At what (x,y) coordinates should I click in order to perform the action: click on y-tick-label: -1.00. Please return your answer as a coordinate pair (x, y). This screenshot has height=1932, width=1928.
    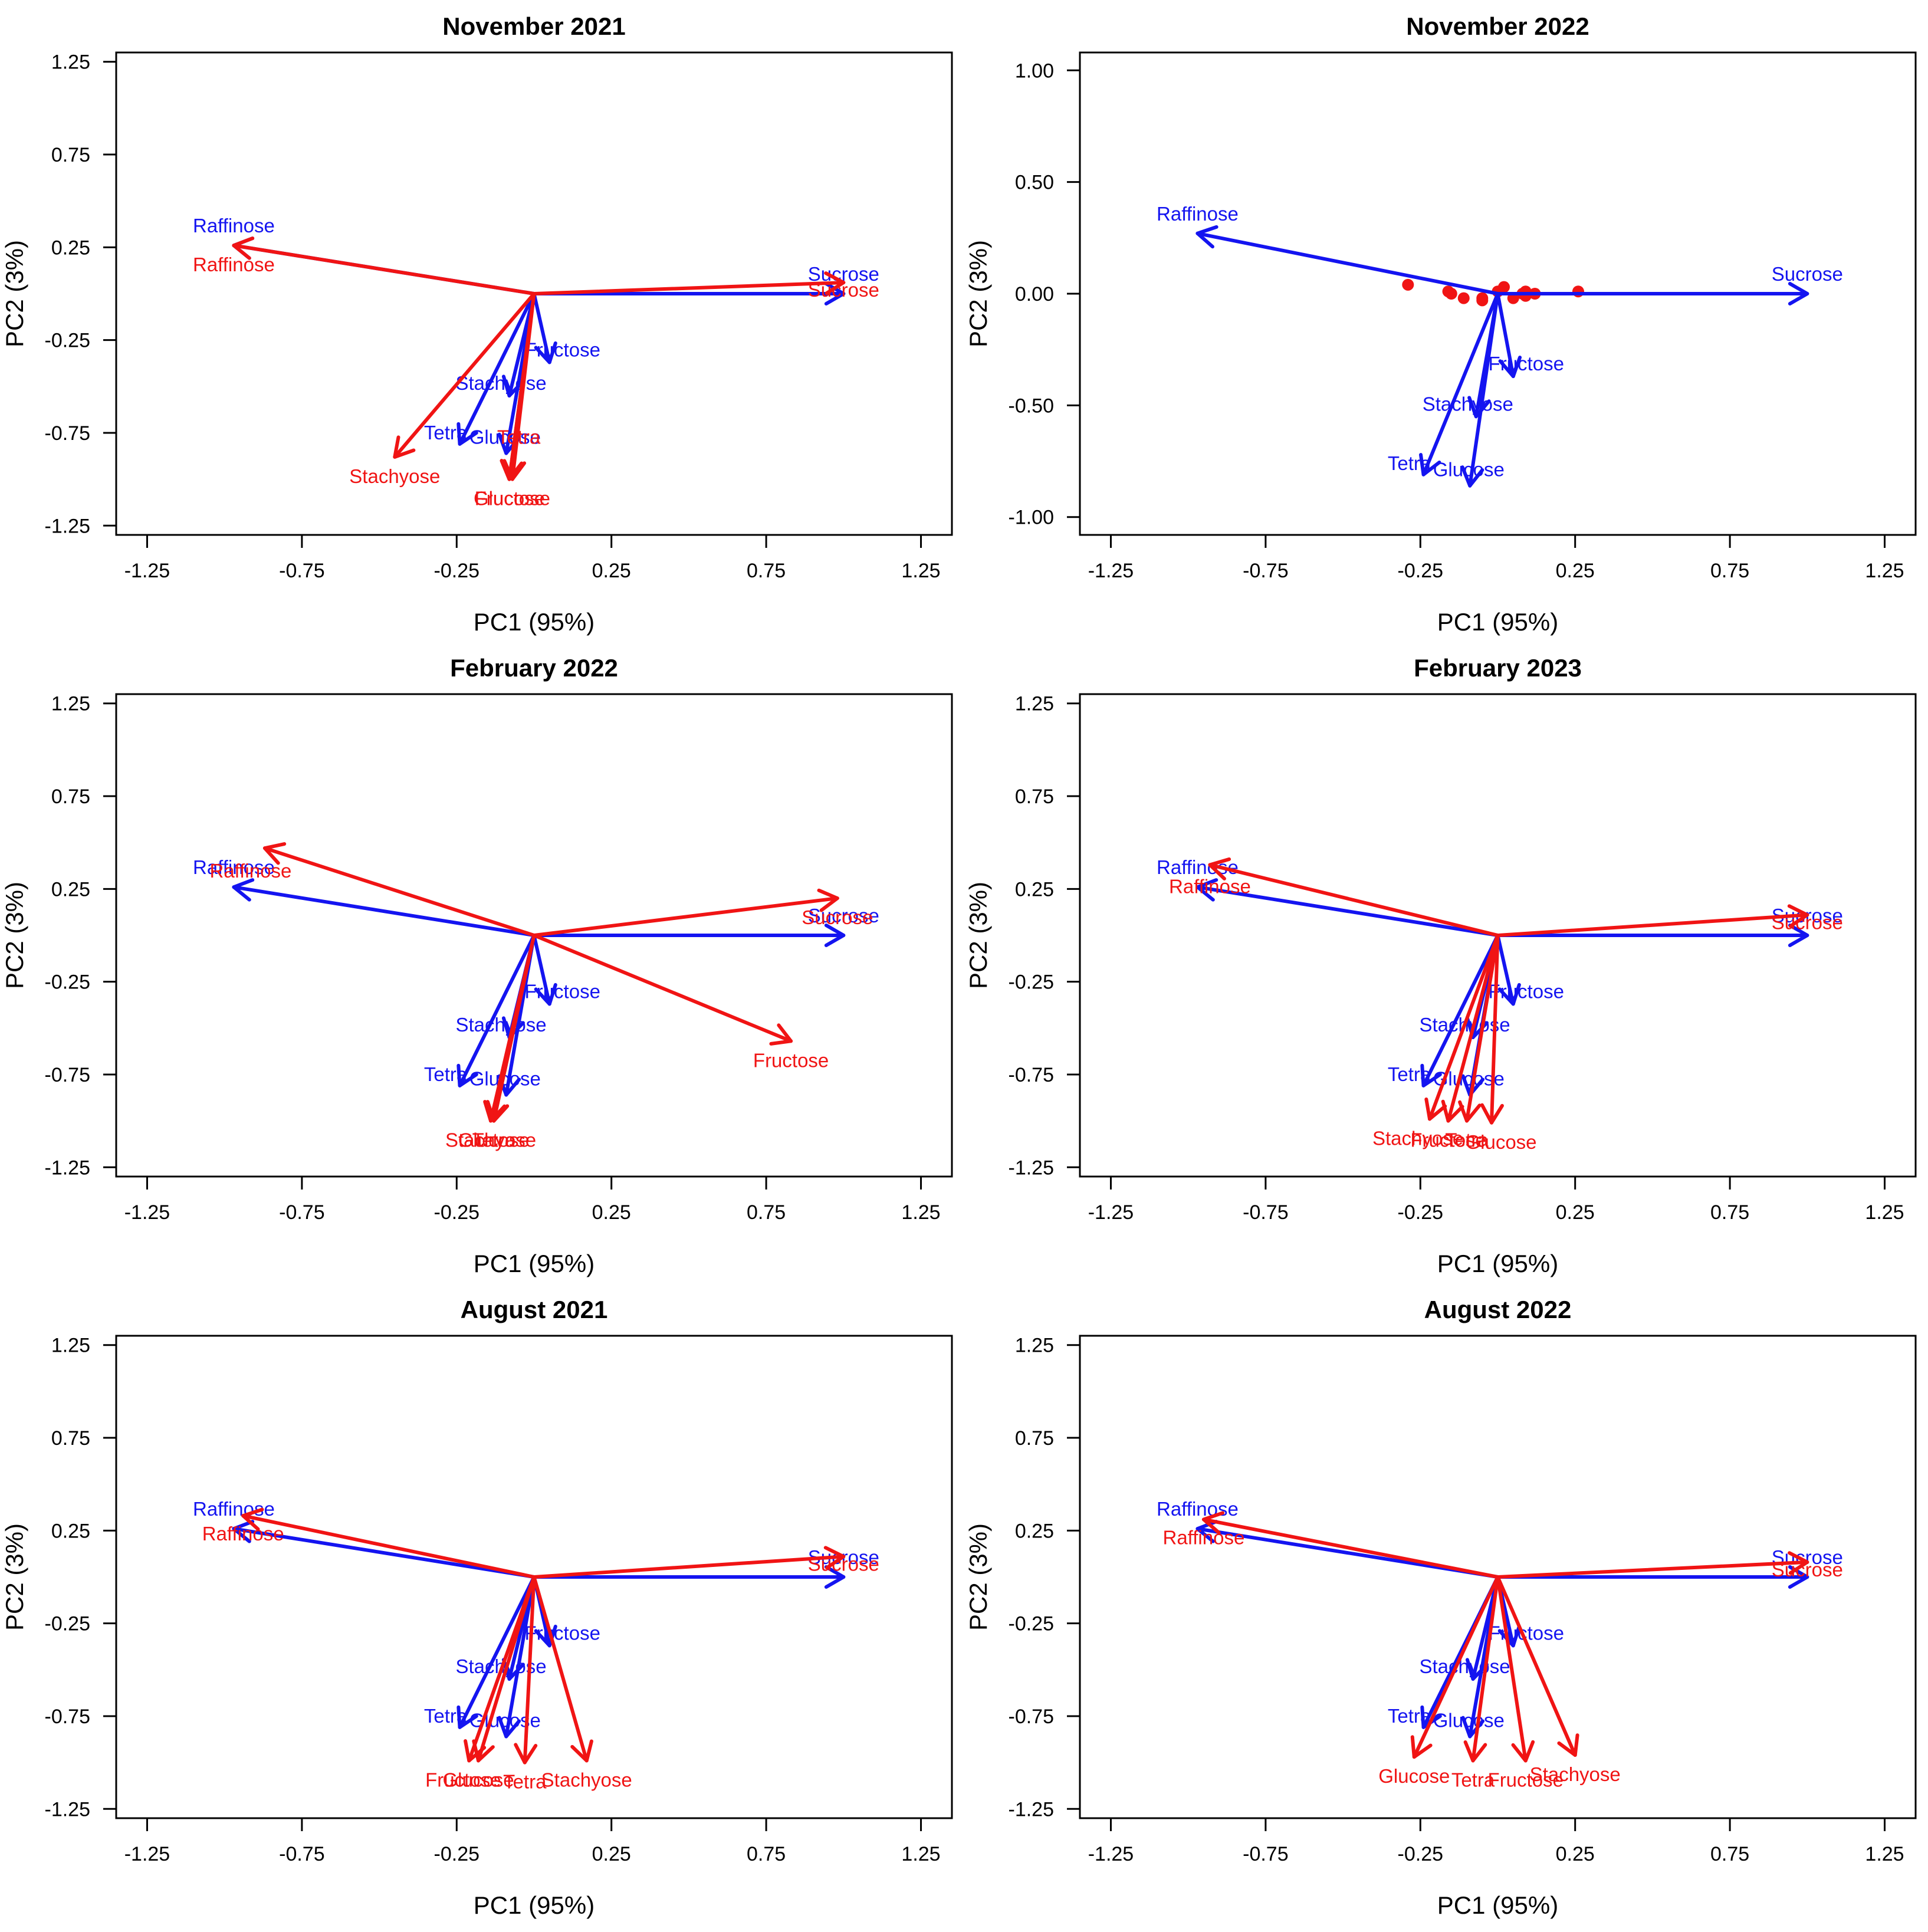
    Looking at the image, I should click on (1032, 518).